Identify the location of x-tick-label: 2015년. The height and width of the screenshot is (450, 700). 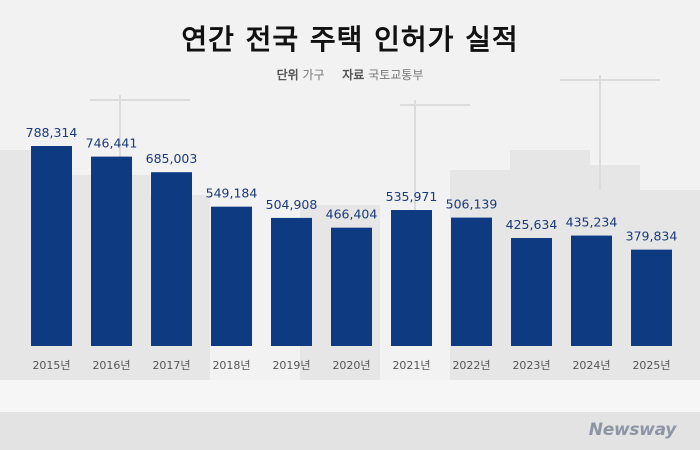
(51, 365).